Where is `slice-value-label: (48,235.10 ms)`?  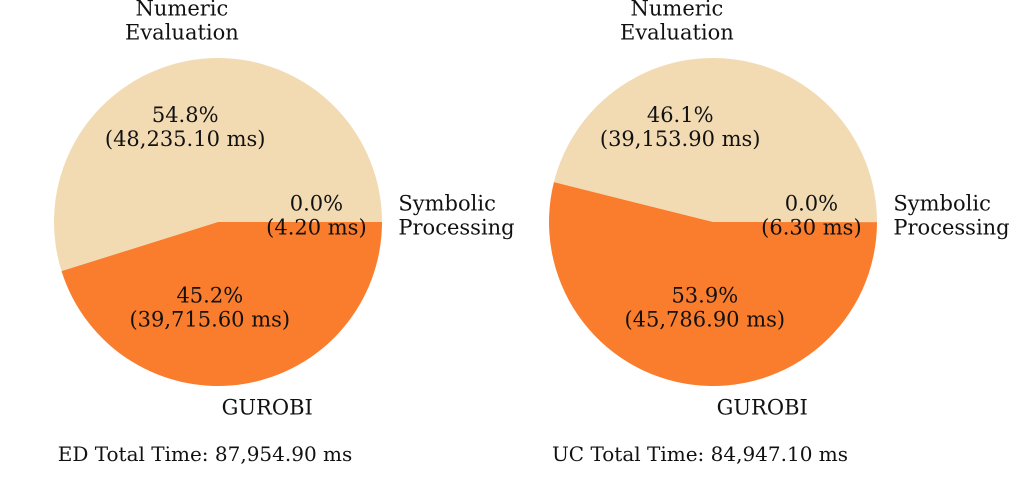
slice-value-label: (48,235.10 ms) is located at coordinates (185, 139).